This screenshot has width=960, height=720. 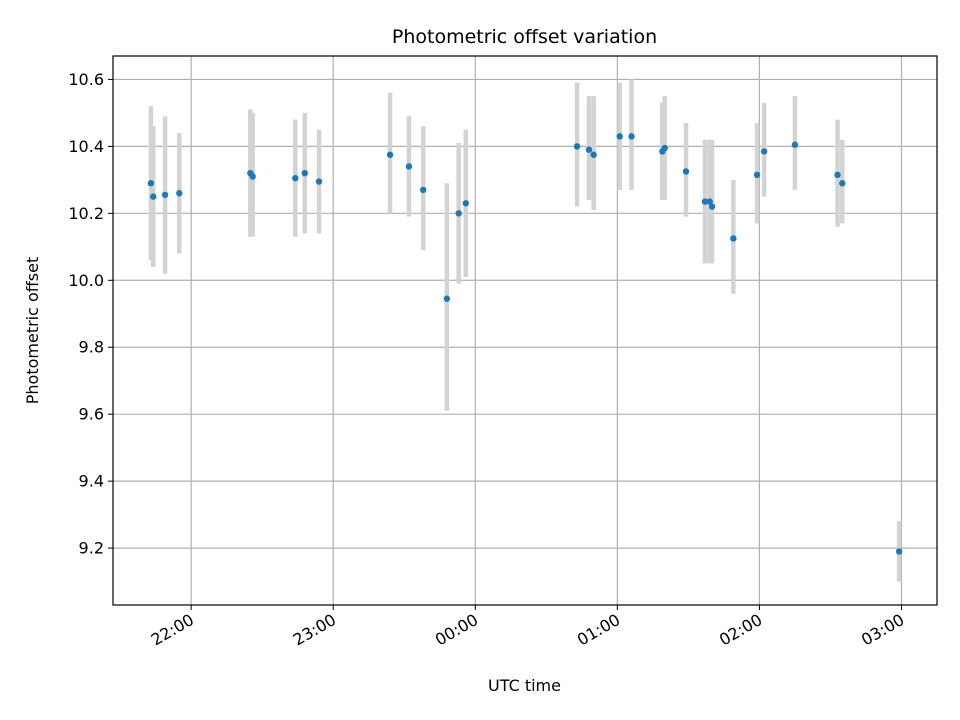 What do you see at coordinates (524, 37) in the screenshot?
I see `chart-title: Photometric offset variation` at bounding box center [524, 37].